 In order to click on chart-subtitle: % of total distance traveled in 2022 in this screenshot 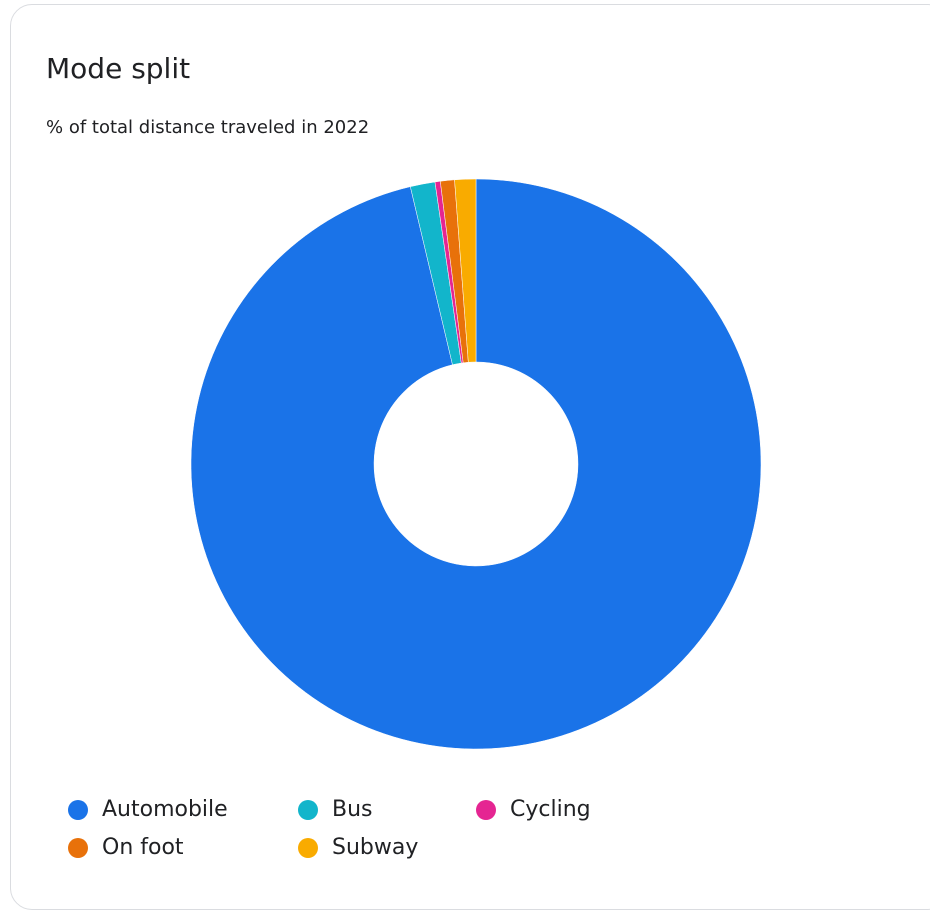, I will do `click(207, 127)`.